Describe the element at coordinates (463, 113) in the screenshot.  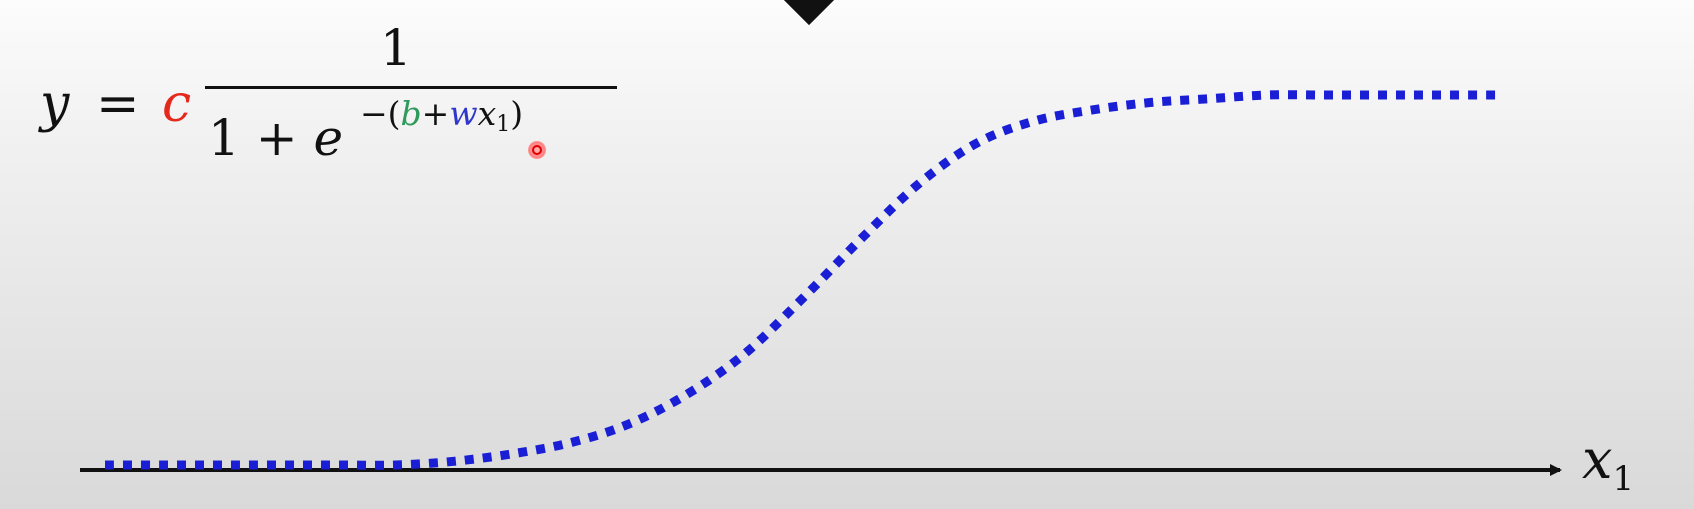
I see `exp-w: w` at that location.